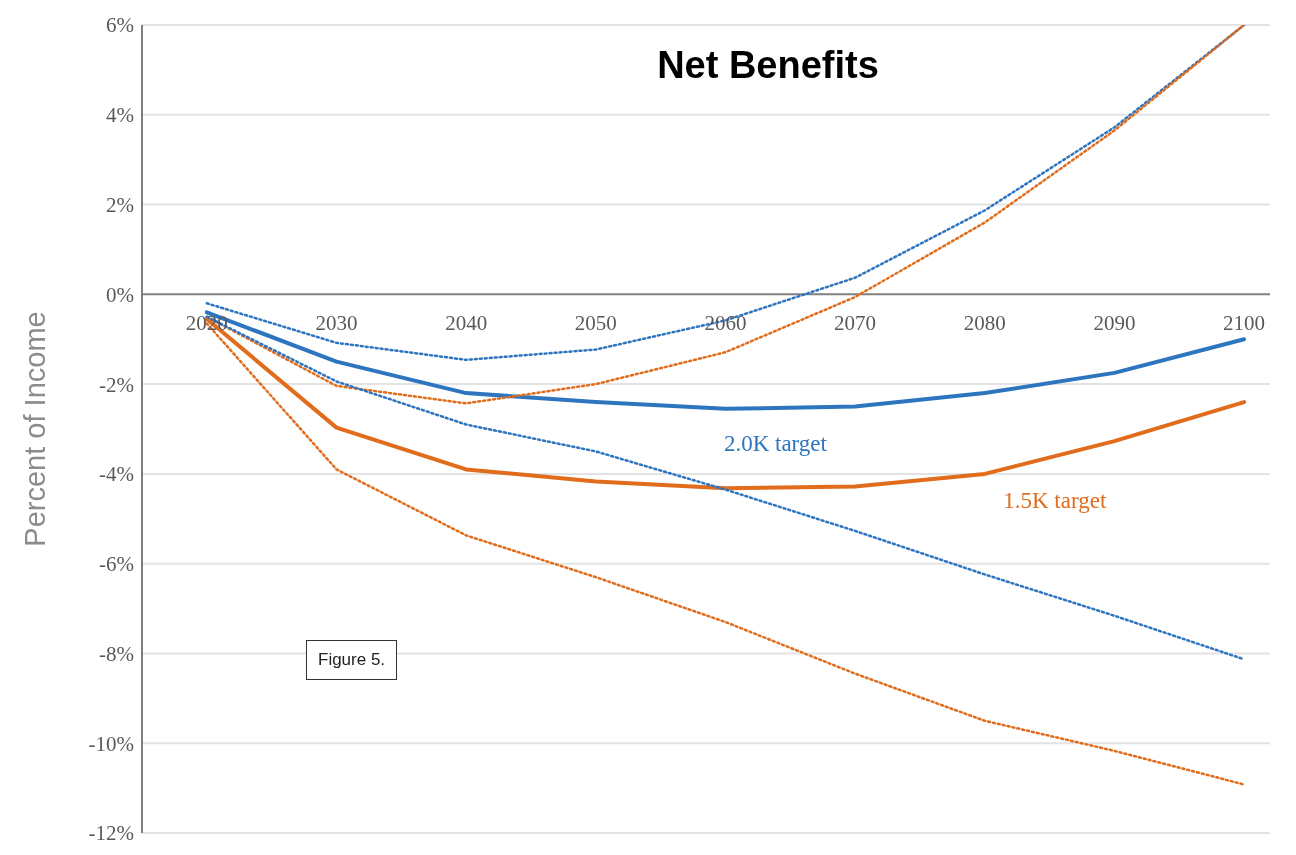  Describe the element at coordinates (855, 323) in the screenshot. I see `x-tick-label: 2070` at that location.